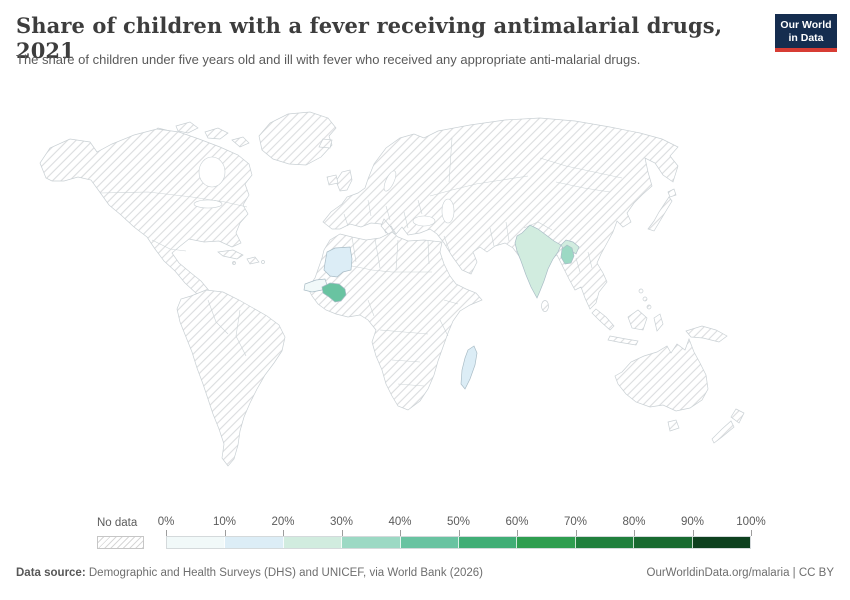 This screenshot has height=600, width=850. I want to click on owid-logo-accent-bar, so click(806, 50).